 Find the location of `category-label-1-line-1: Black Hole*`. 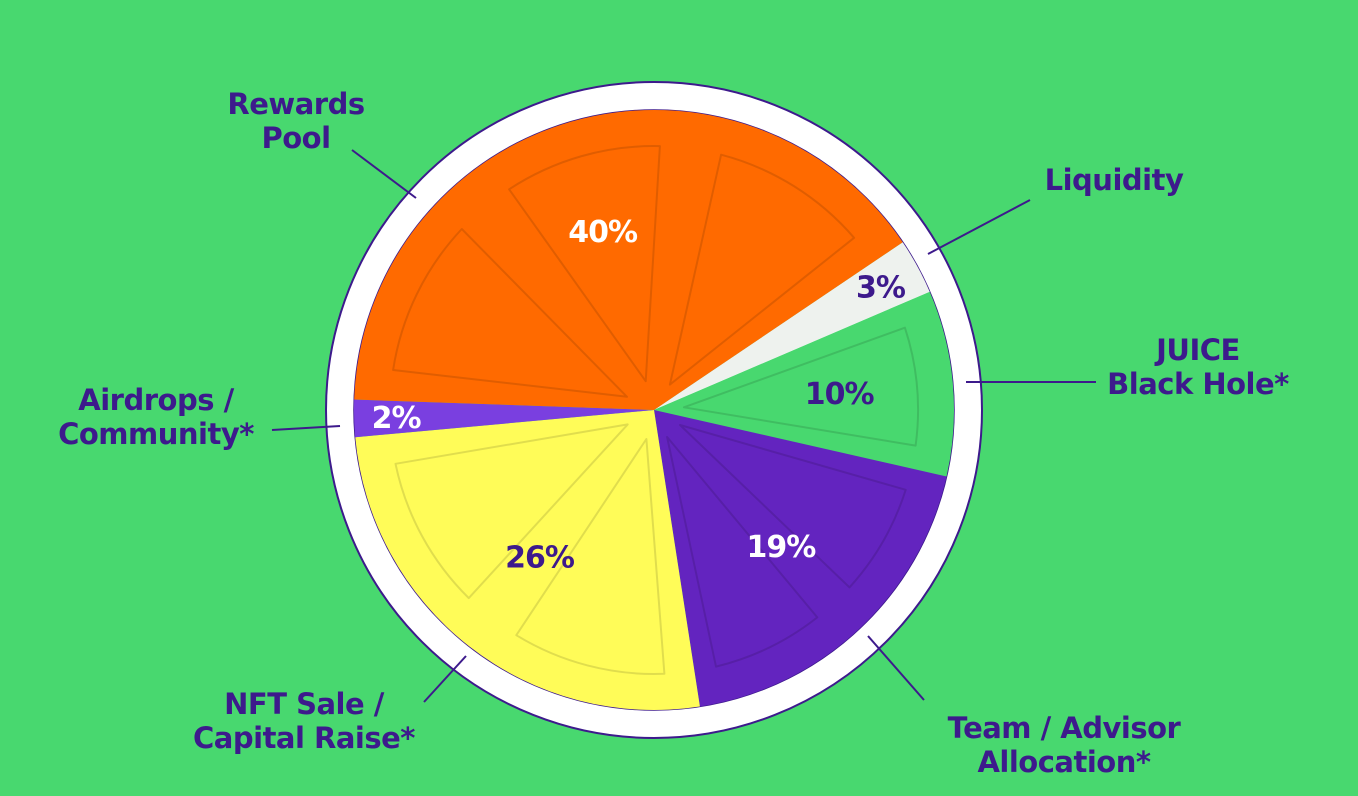

category-label-1-line-1: Black Hole* is located at coordinates (1198, 384).